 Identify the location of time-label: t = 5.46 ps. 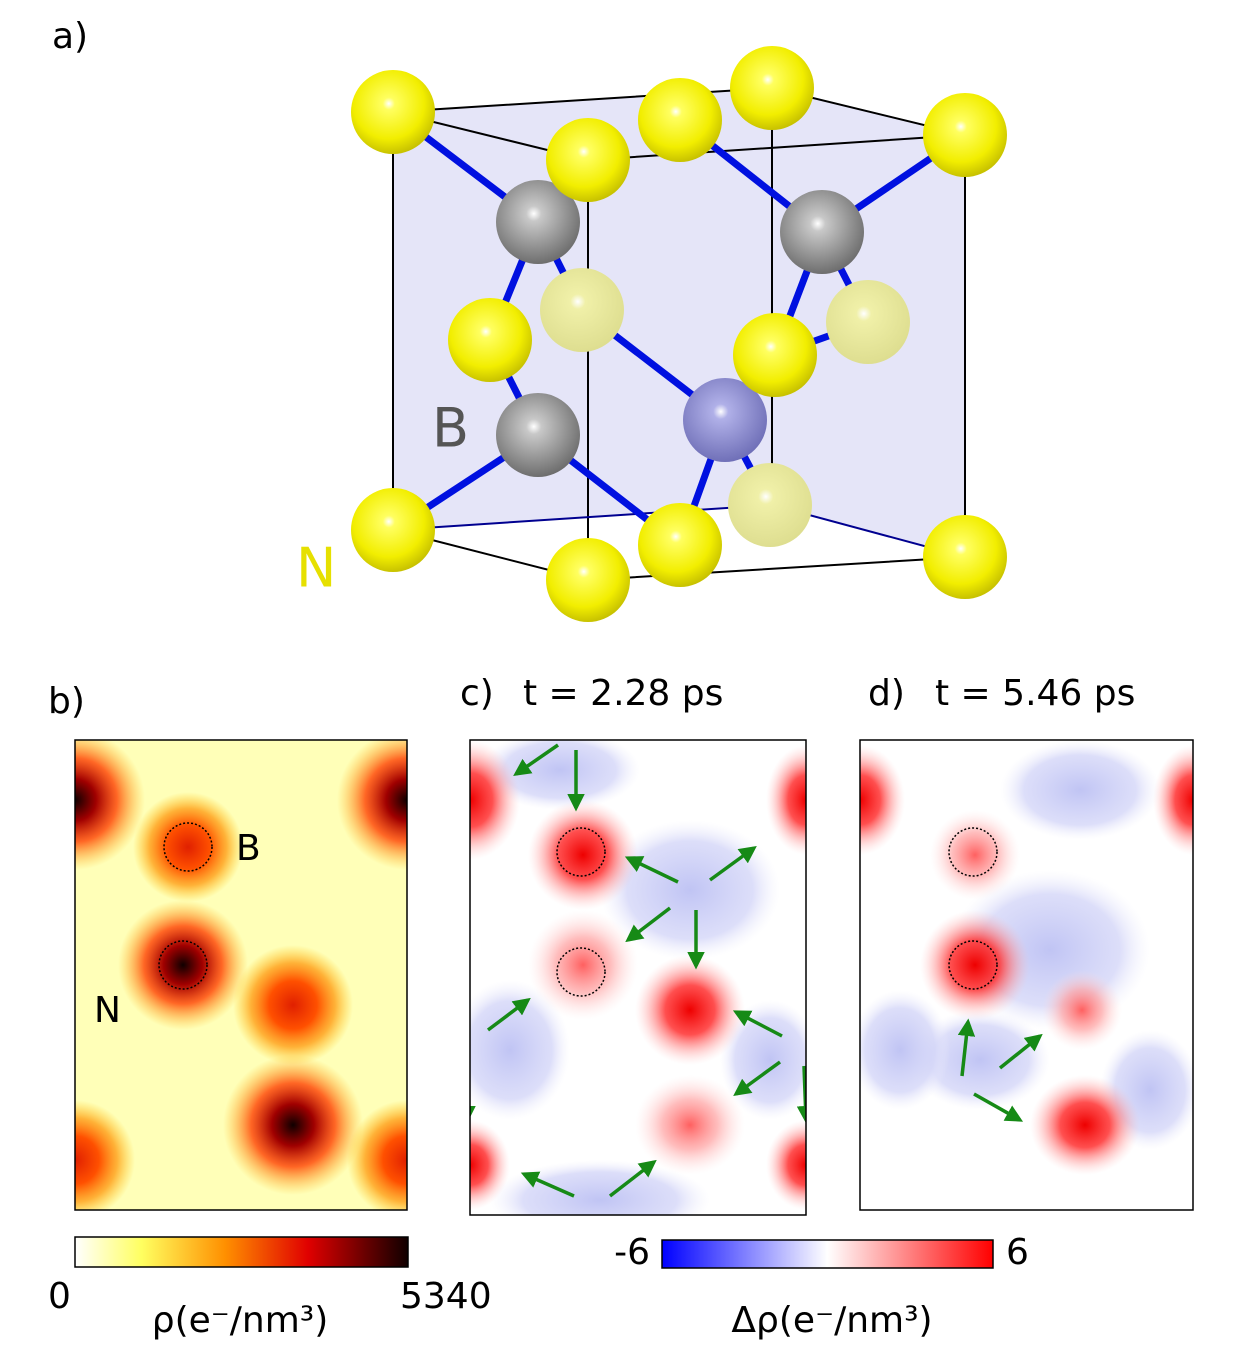
(1035, 693).